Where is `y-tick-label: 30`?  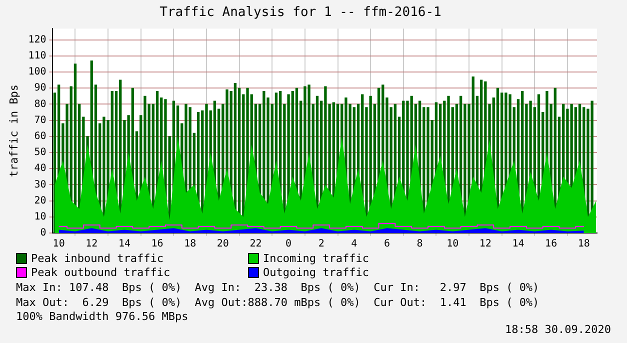
y-tick-label: 30 is located at coordinates (40, 184).